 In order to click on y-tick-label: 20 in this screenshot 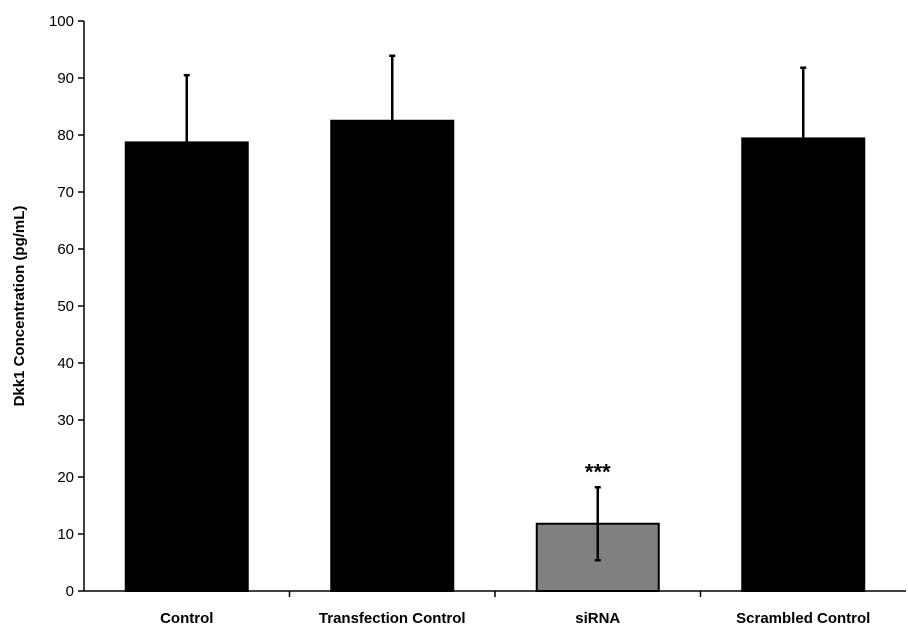, I will do `click(65, 477)`.